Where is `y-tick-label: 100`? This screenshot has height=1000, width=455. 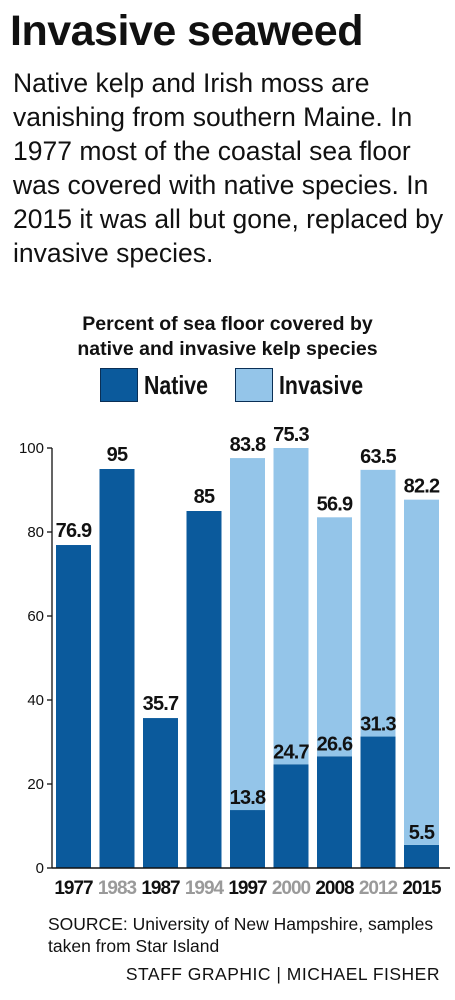 y-tick-label: 100 is located at coordinates (31, 448).